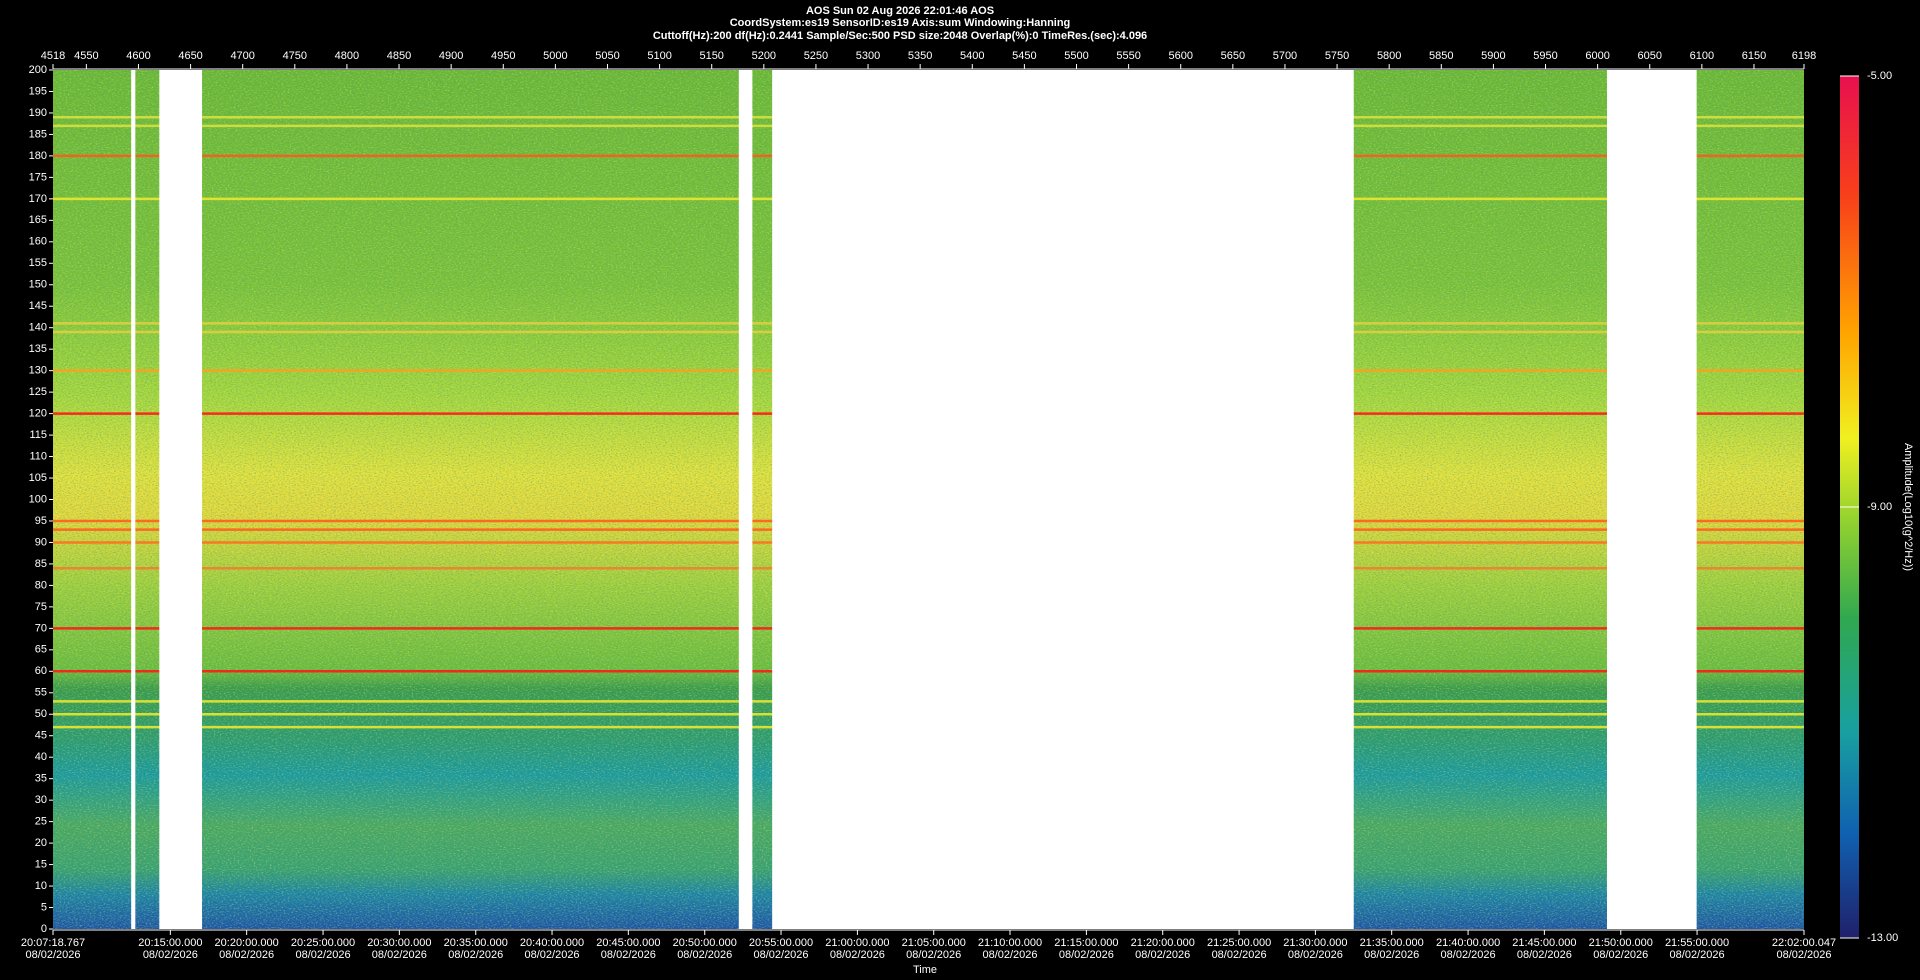  I want to click on x-tick-label-time: 20:25:00.000, so click(323, 943).